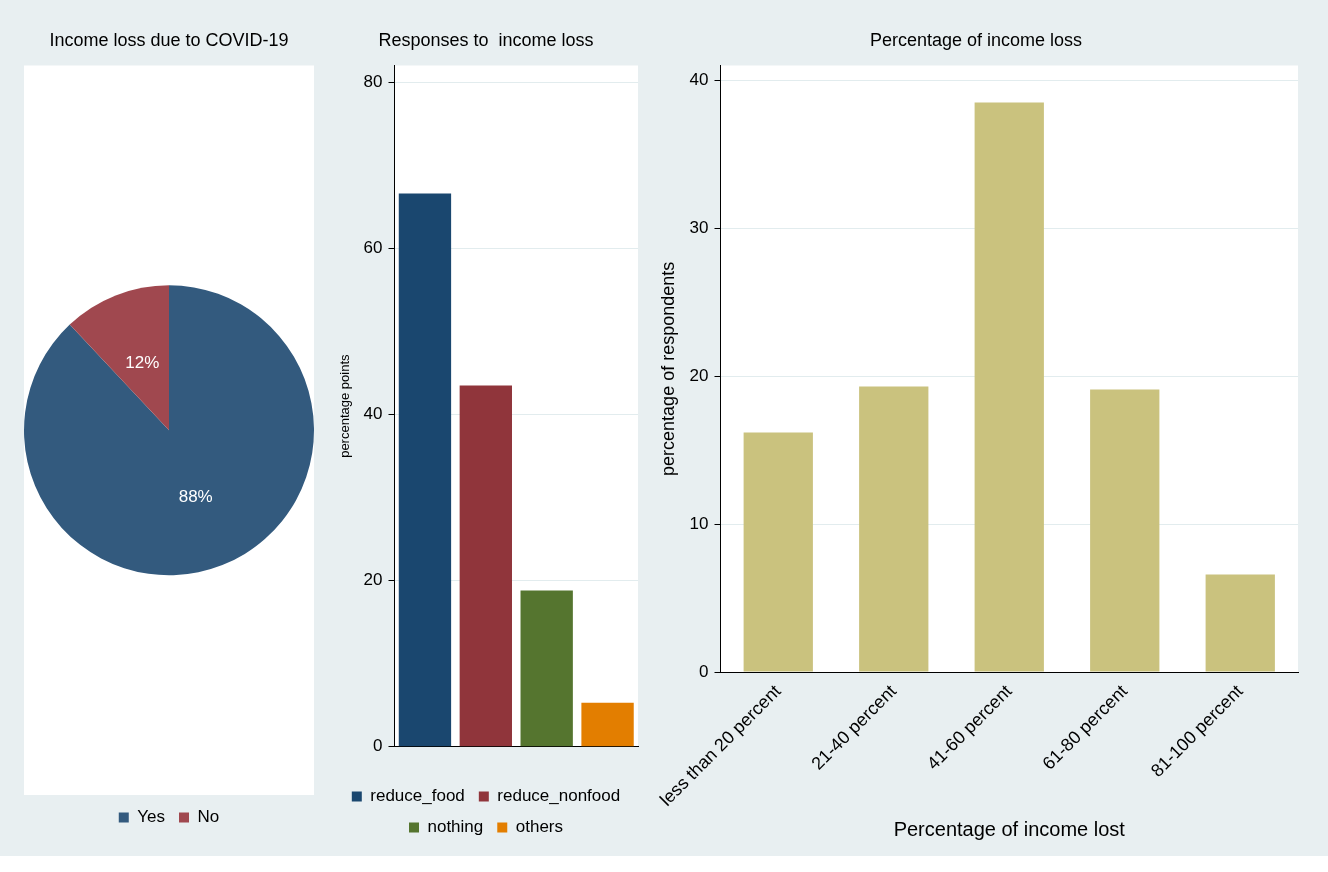 The width and height of the screenshot is (1328, 872). I want to click on legend-label: reduce_food, so click(417, 796).